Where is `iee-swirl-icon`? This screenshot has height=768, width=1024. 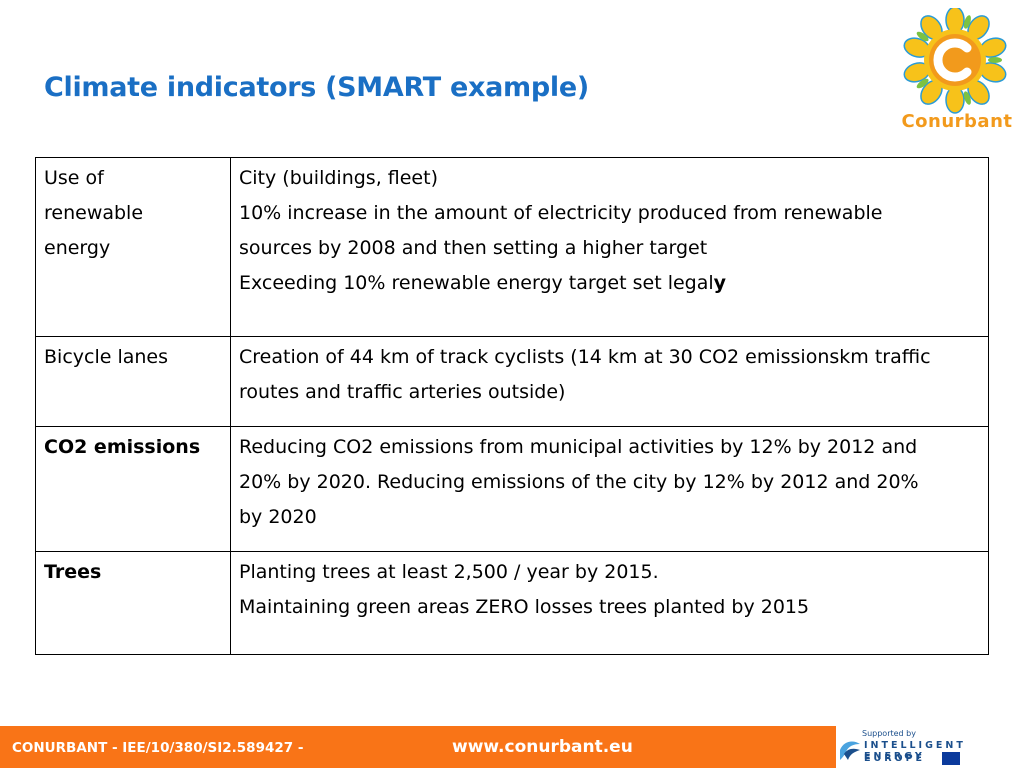
iee-swirl-icon is located at coordinates (850, 750).